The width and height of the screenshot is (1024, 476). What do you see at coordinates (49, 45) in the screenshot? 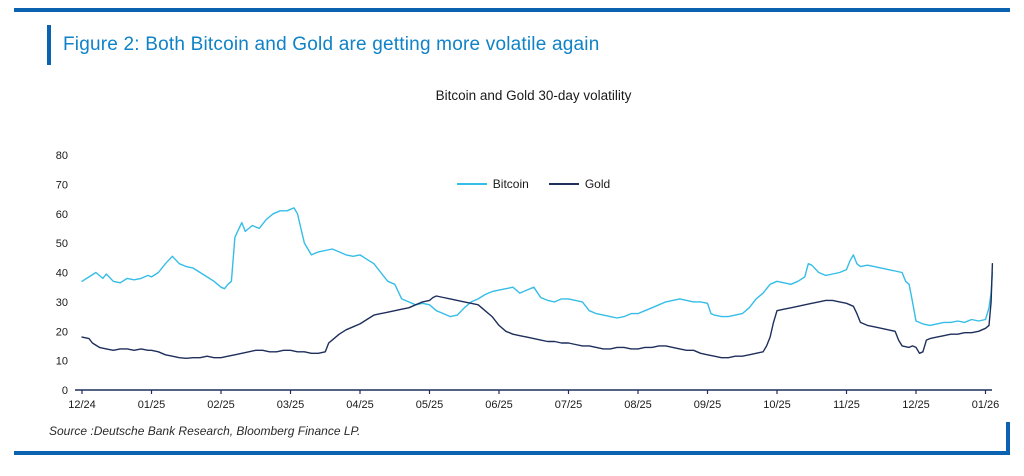
I see `title-accent-bar` at bounding box center [49, 45].